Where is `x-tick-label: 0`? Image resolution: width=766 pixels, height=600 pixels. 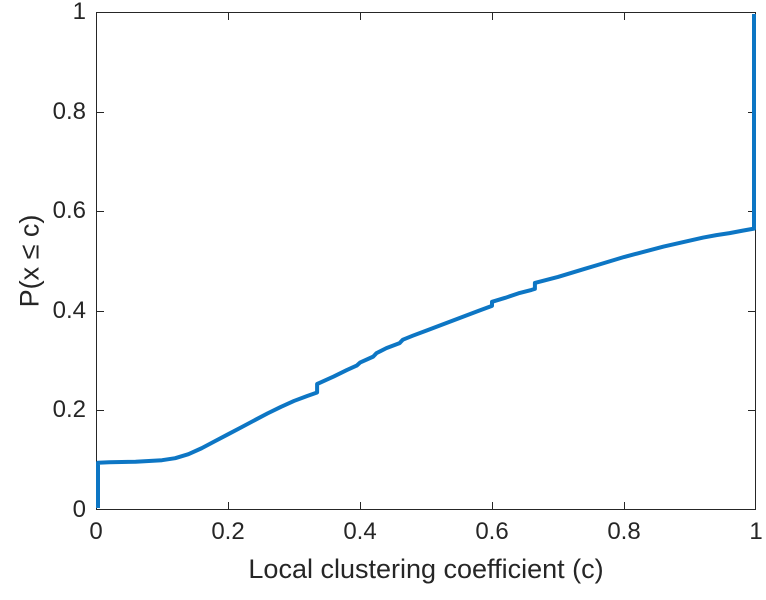
x-tick-label: 0 is located at coordinates (96, 531).